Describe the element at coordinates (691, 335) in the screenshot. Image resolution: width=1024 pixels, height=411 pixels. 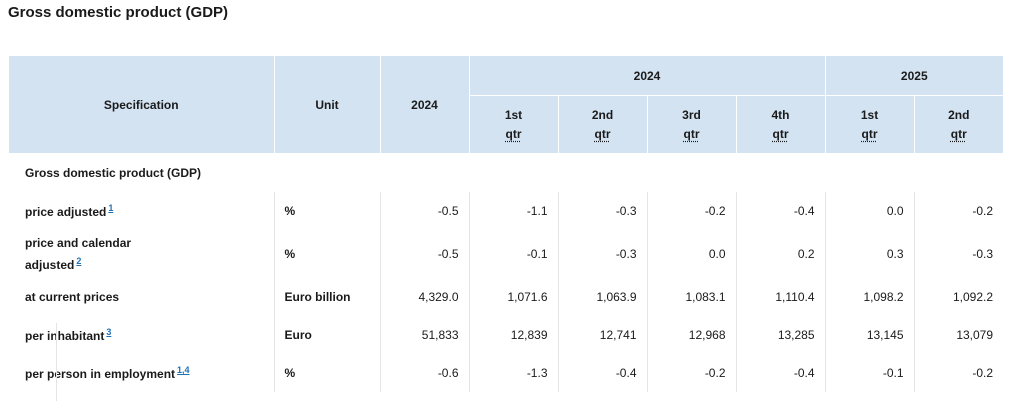
I see `cell-value: 12,968` at that location.